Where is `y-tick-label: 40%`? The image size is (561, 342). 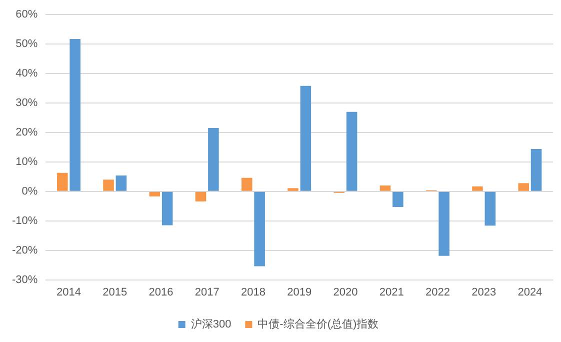 y-tick-label: 40% is located at coordinates (27, 74).